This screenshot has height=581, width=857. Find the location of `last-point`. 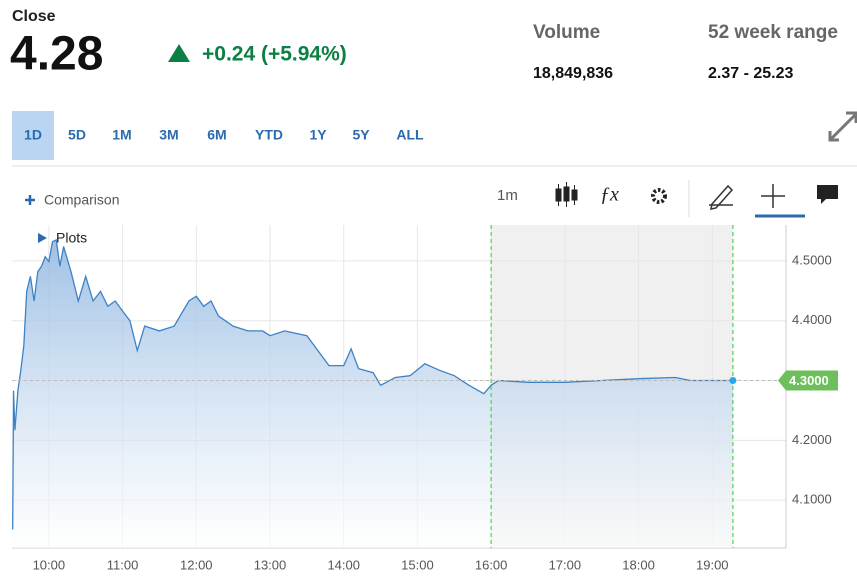

last-point is located at coordinates (733, 381).